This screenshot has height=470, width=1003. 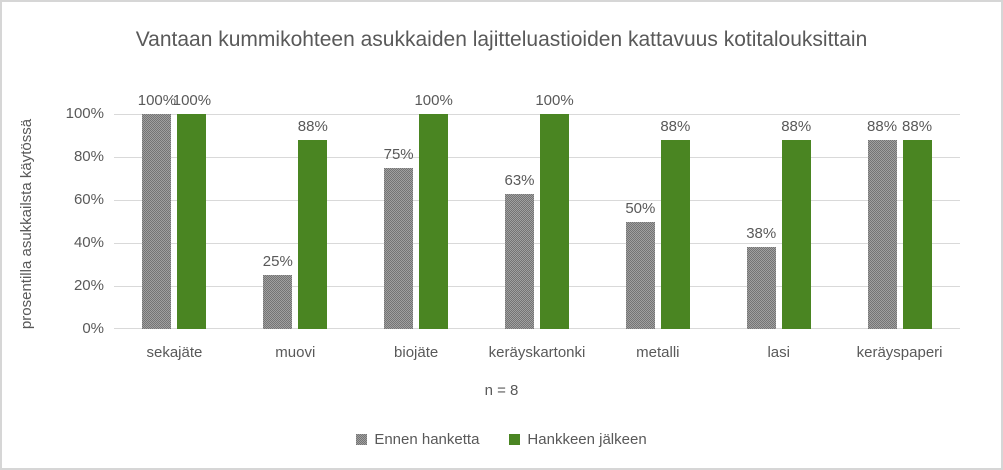 I want to click on y-tick-label: 100%, so click(x=84, y=113).